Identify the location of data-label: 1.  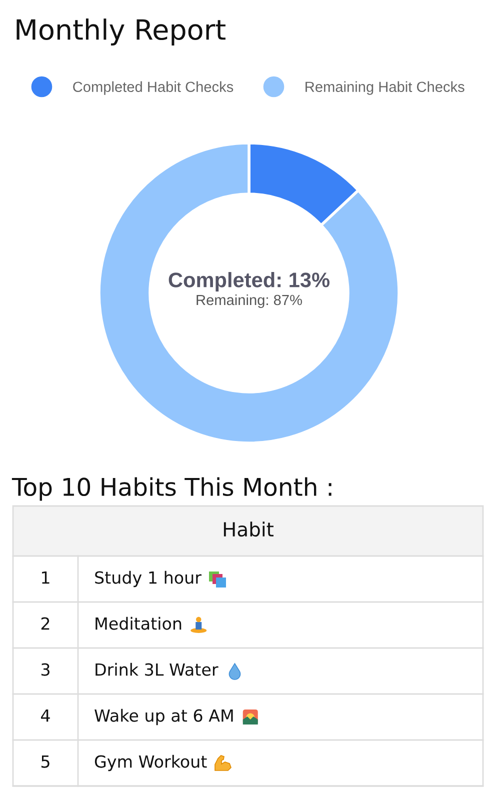
(46, 577).